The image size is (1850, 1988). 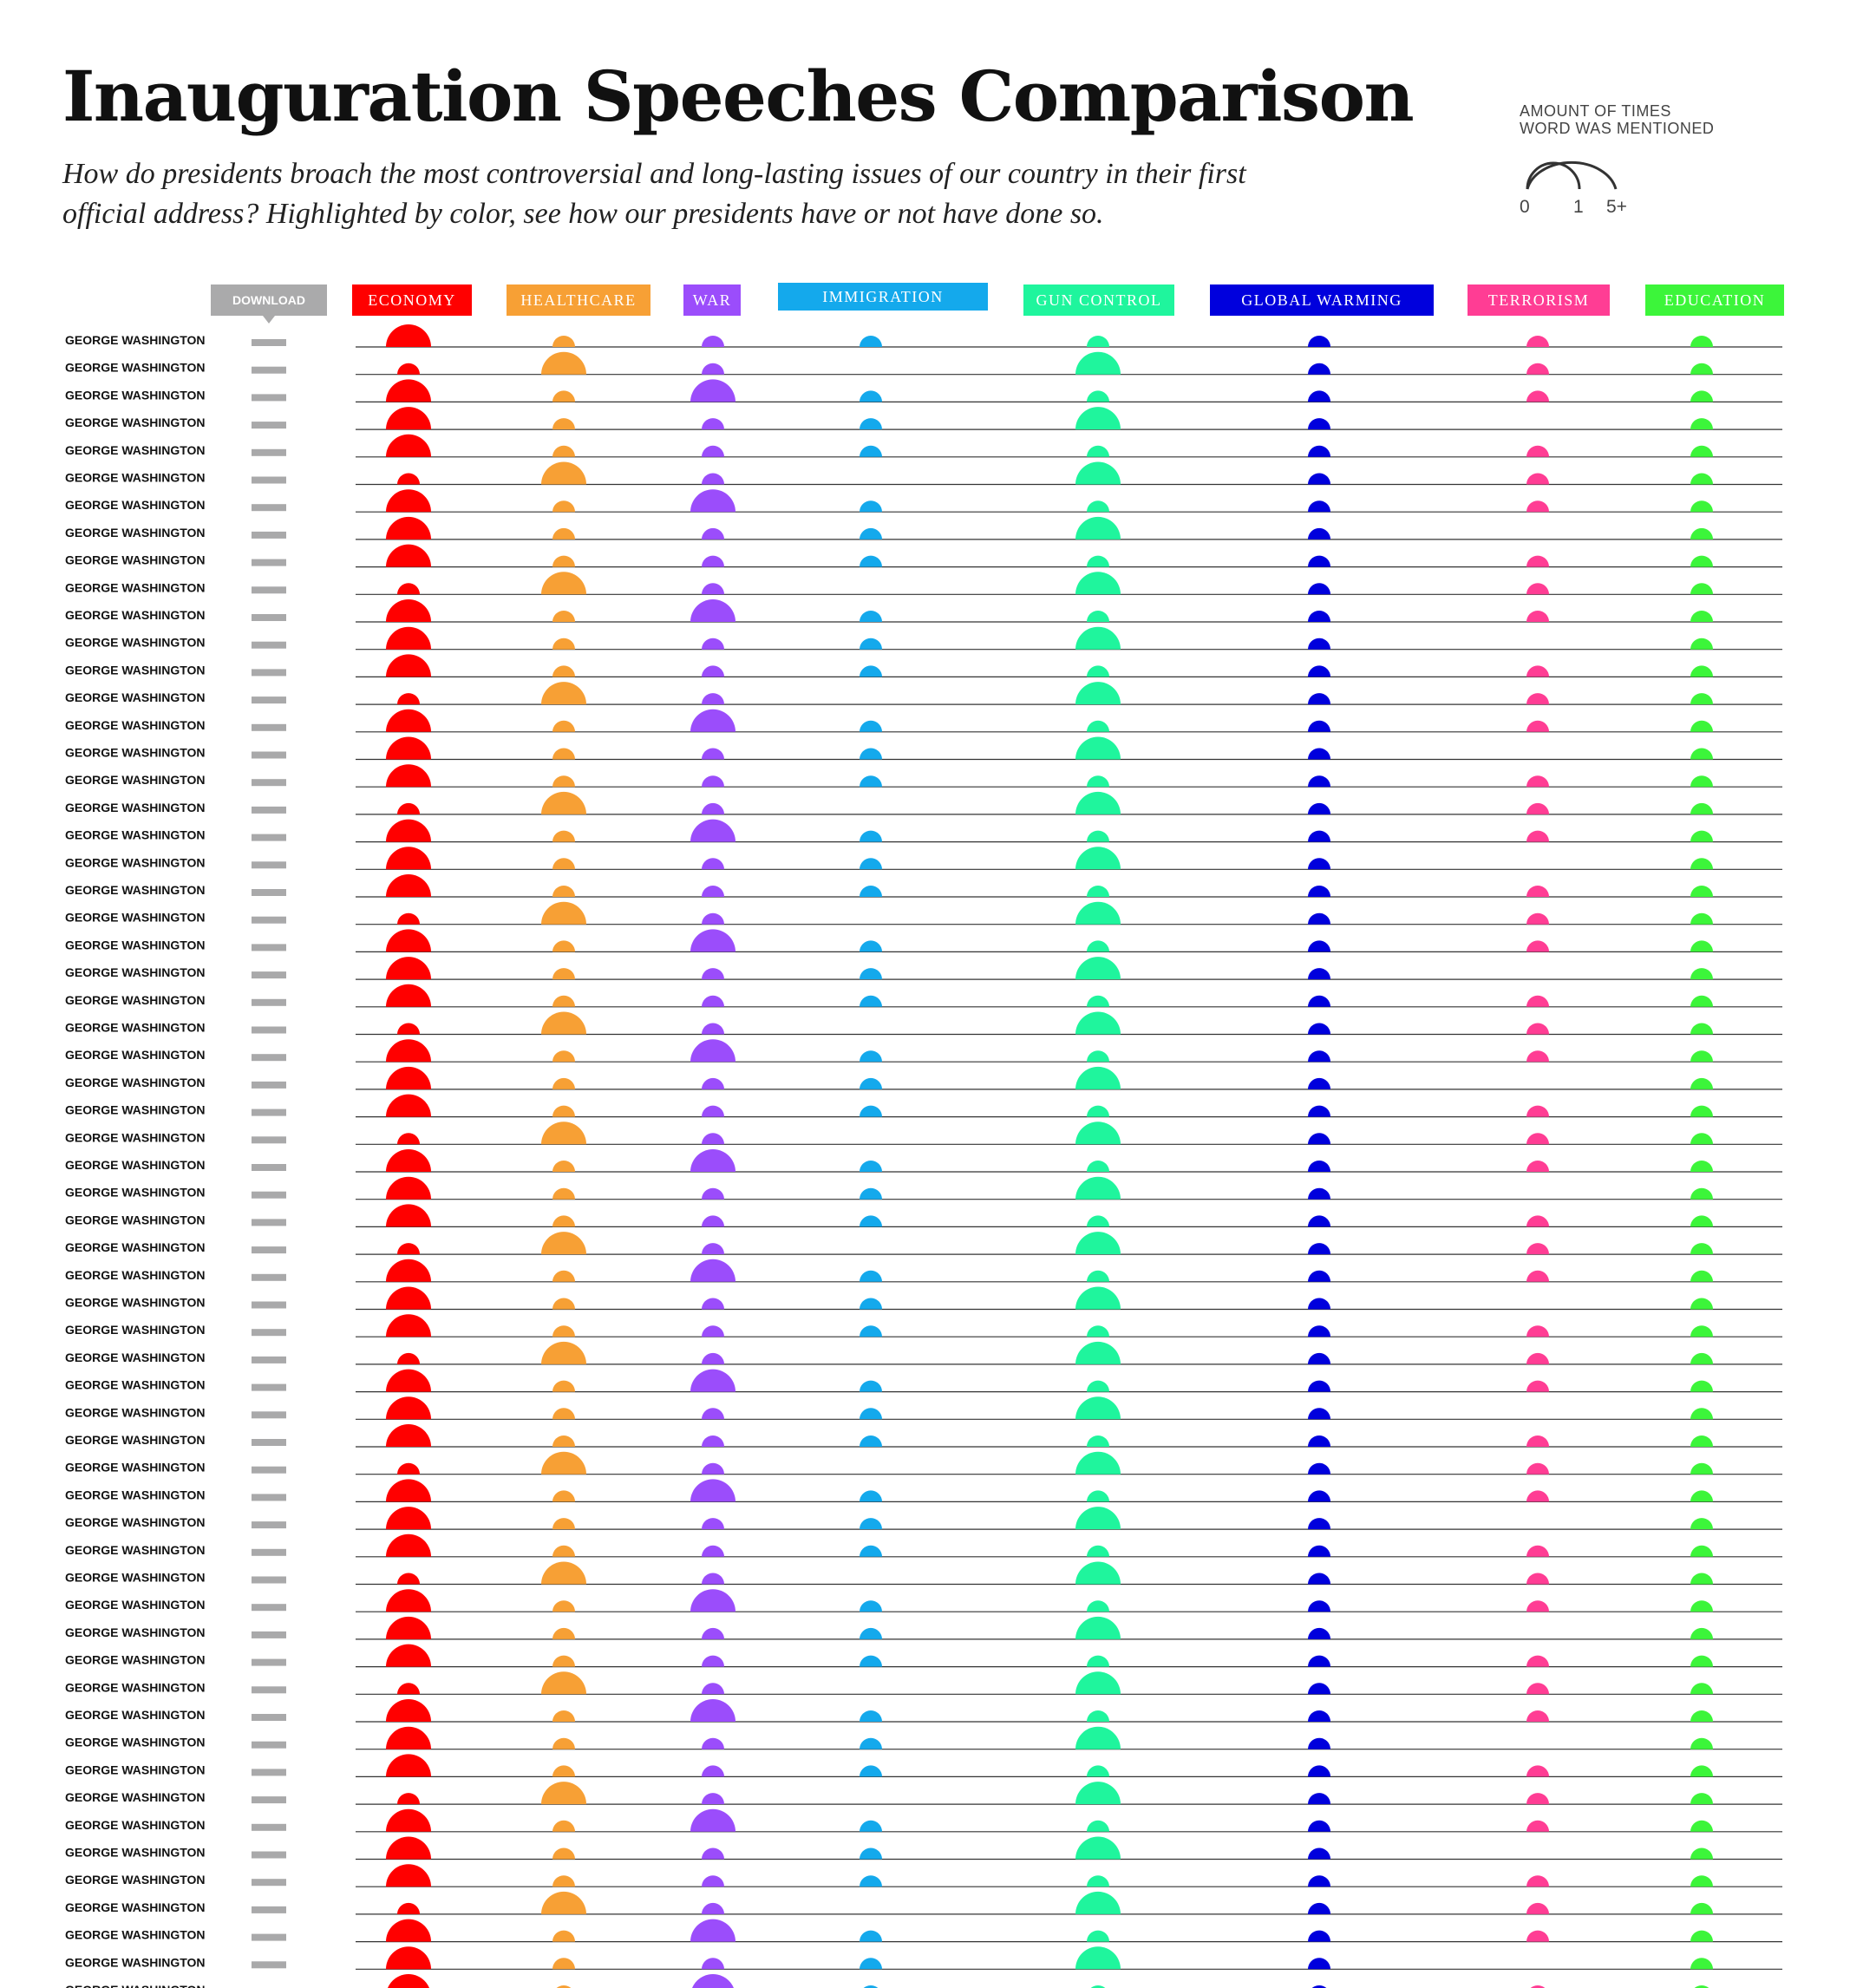 I want to click on category-global-warming: GLOBAL WARMING, so click(x=1322, y=300).